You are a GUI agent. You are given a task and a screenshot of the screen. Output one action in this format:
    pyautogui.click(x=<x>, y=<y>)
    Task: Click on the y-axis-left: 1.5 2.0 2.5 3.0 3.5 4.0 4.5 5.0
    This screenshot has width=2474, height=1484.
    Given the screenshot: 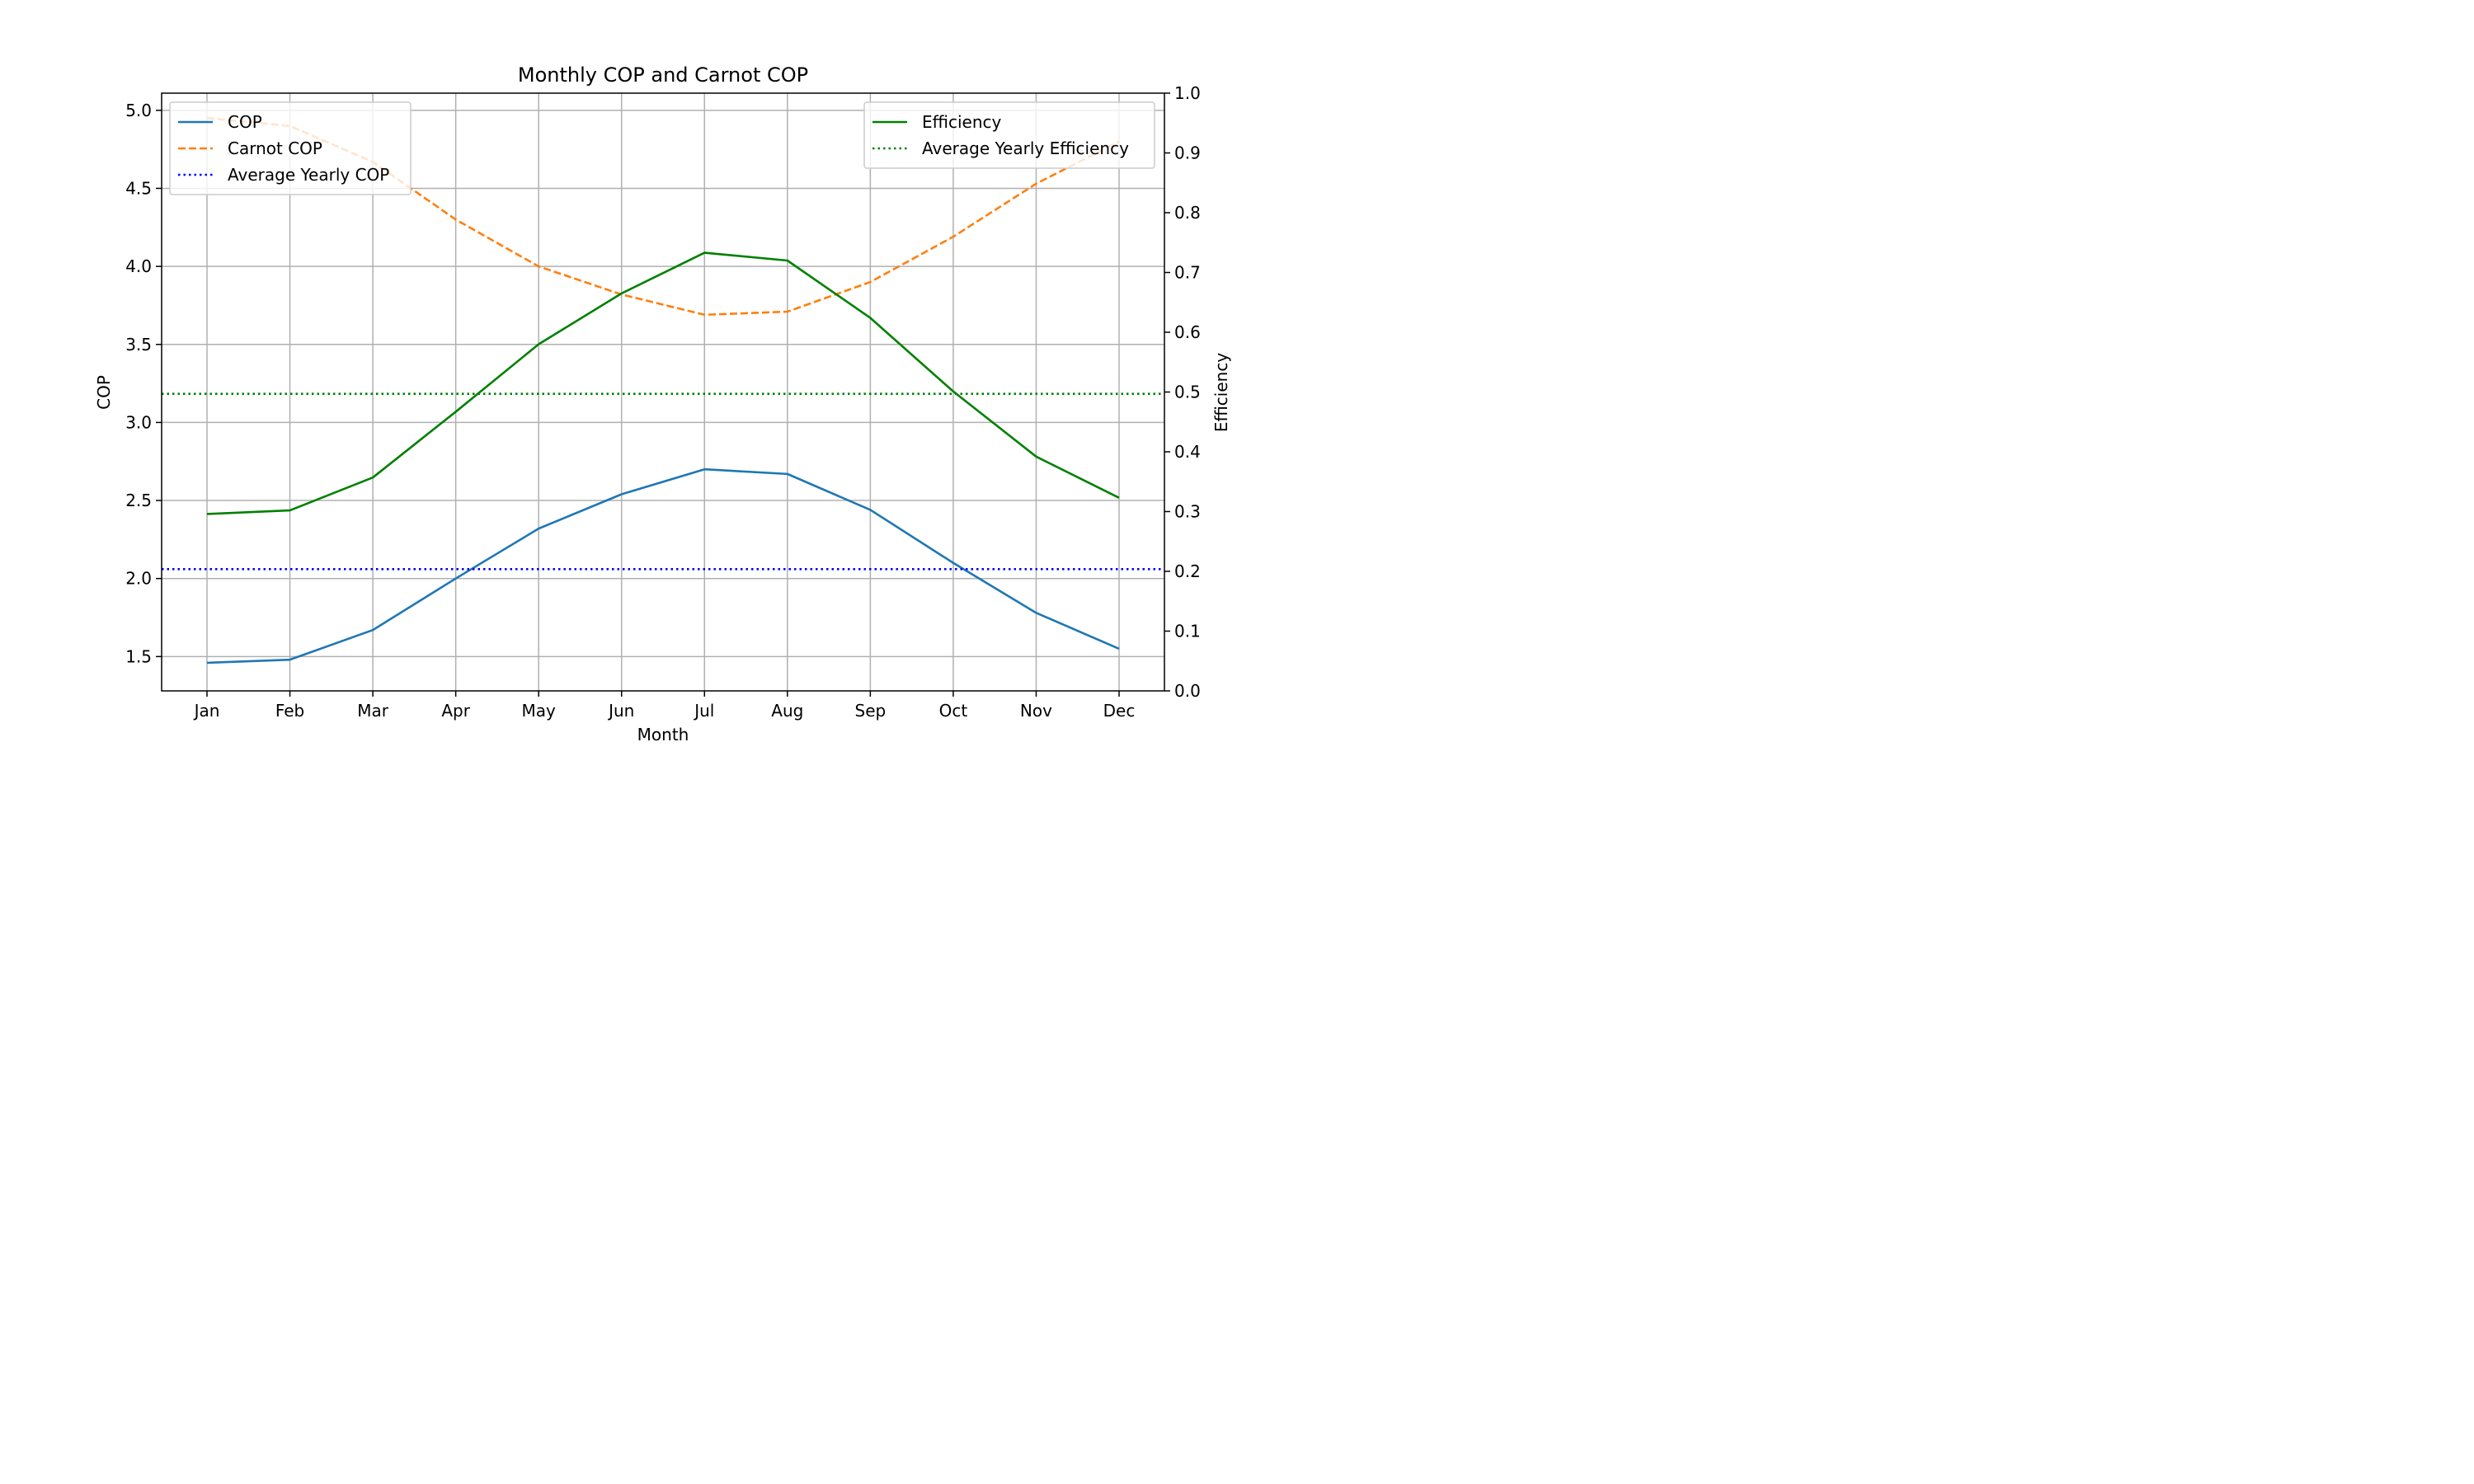 What is the action you would take?
    pyautogui.click(x=143, y=383)
    